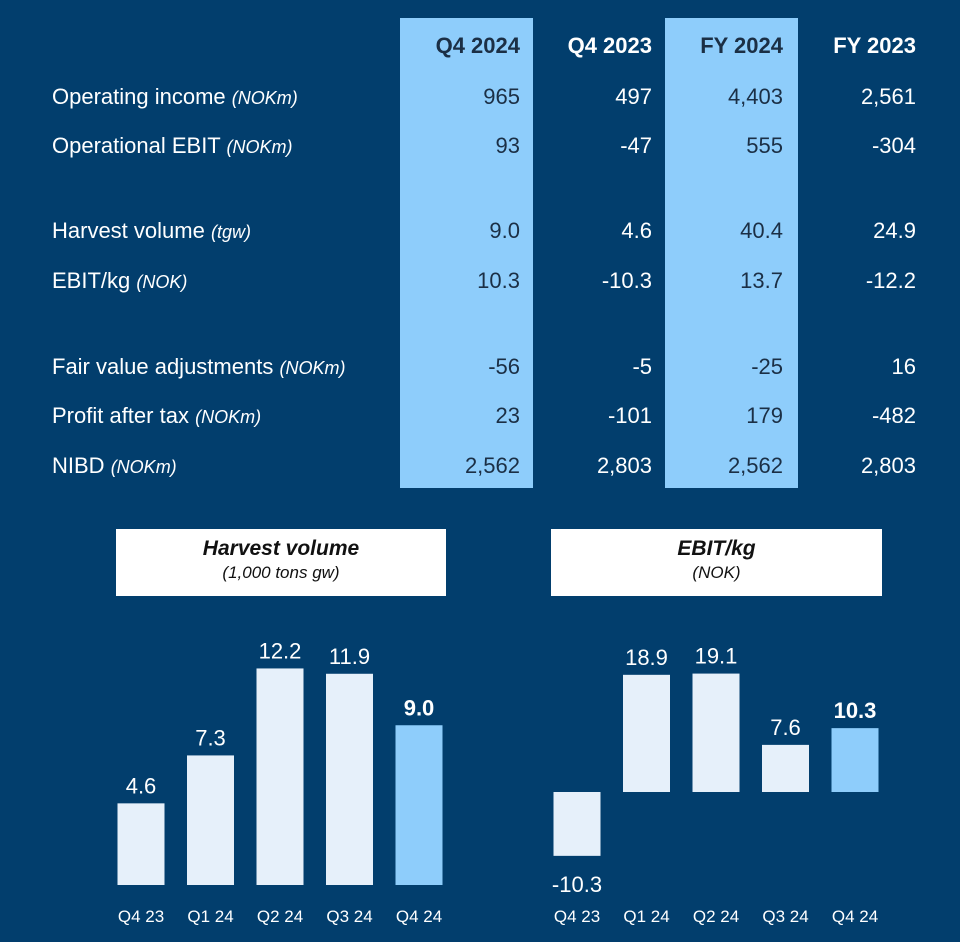  I want to click on column-header: Q4 2024, so click(477, 45).